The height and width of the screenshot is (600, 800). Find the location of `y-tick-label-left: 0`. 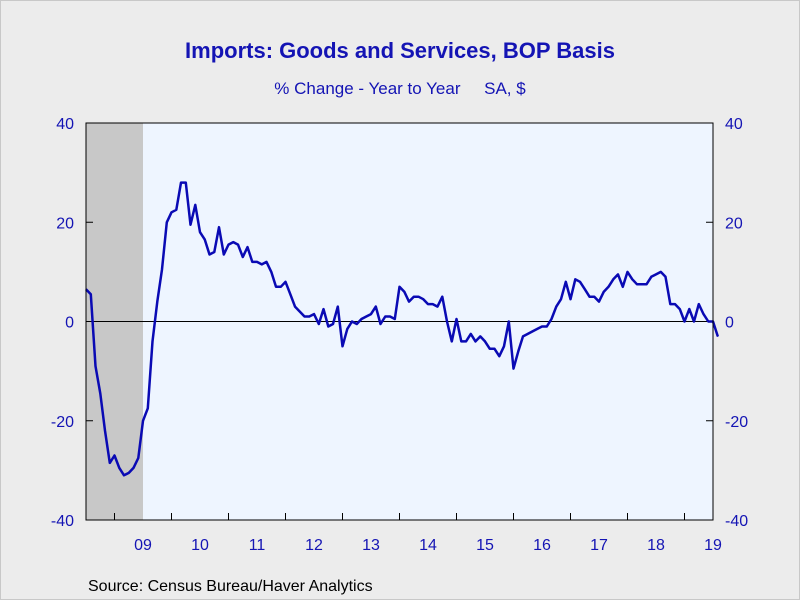

y-tick-label-left: 0 is located at coordinates (69, 323).